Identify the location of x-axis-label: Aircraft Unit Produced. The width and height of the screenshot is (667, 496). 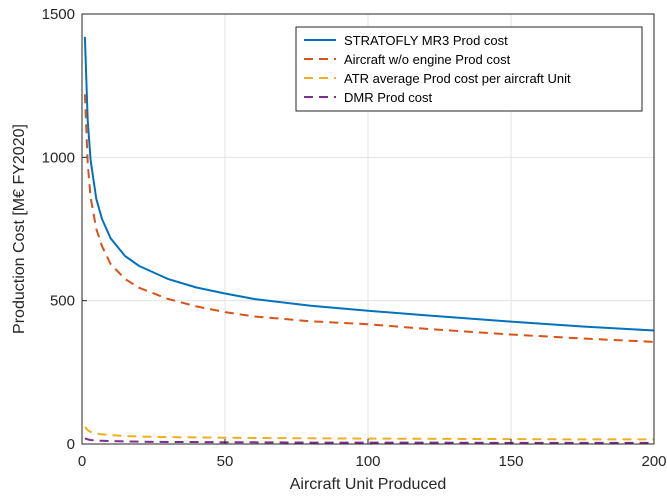
(368, 484).